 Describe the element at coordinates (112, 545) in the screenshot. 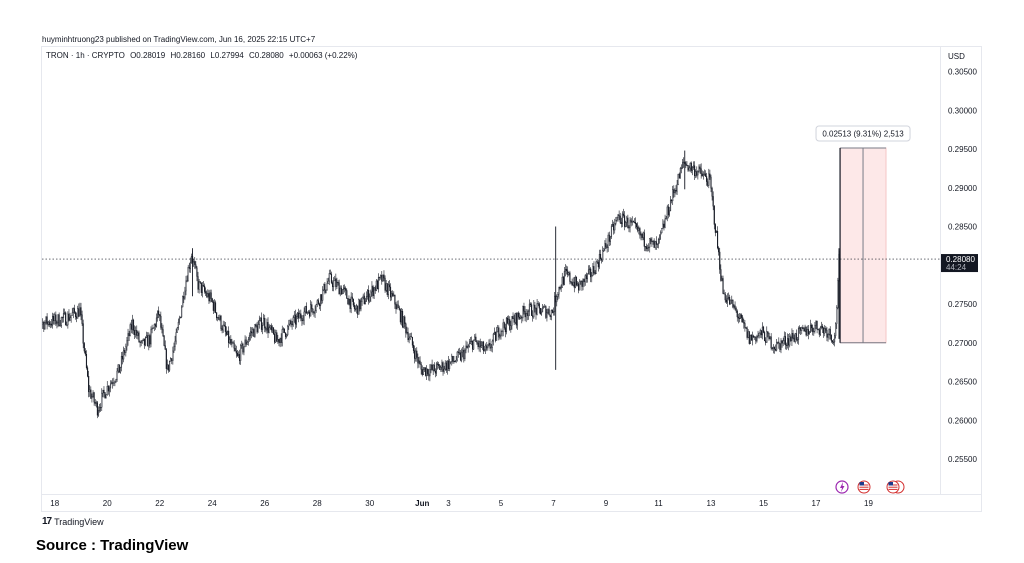

I see `source-caption: Source : TradingView` at that location.